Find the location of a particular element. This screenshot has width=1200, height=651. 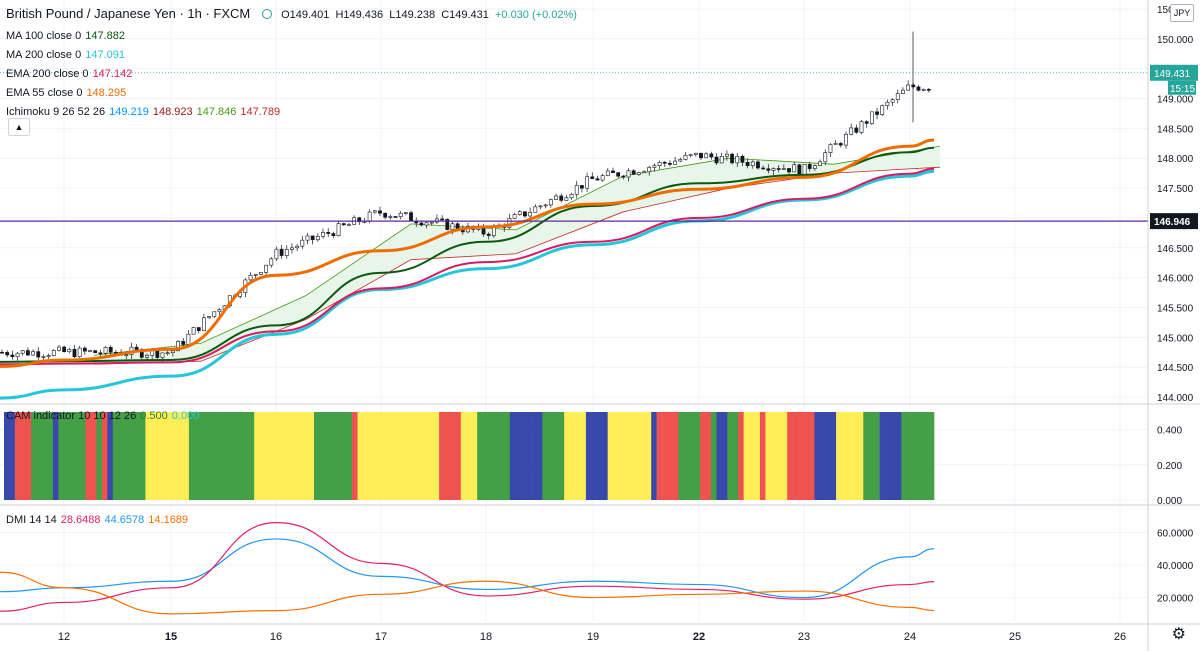

legend-row: EMA 55 close 0 148.295 is located at coordinates (68, 93).